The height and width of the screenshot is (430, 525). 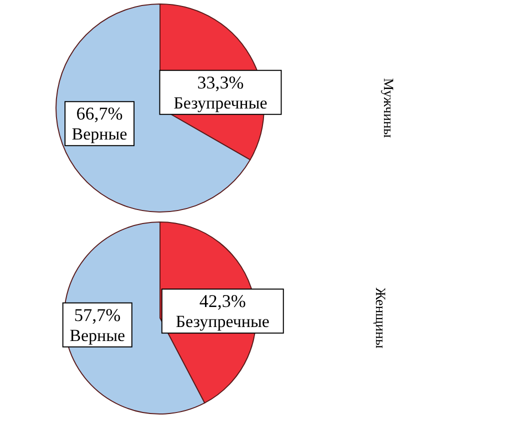 I want to click on text: Мужчины, so click(x=387, y=108).